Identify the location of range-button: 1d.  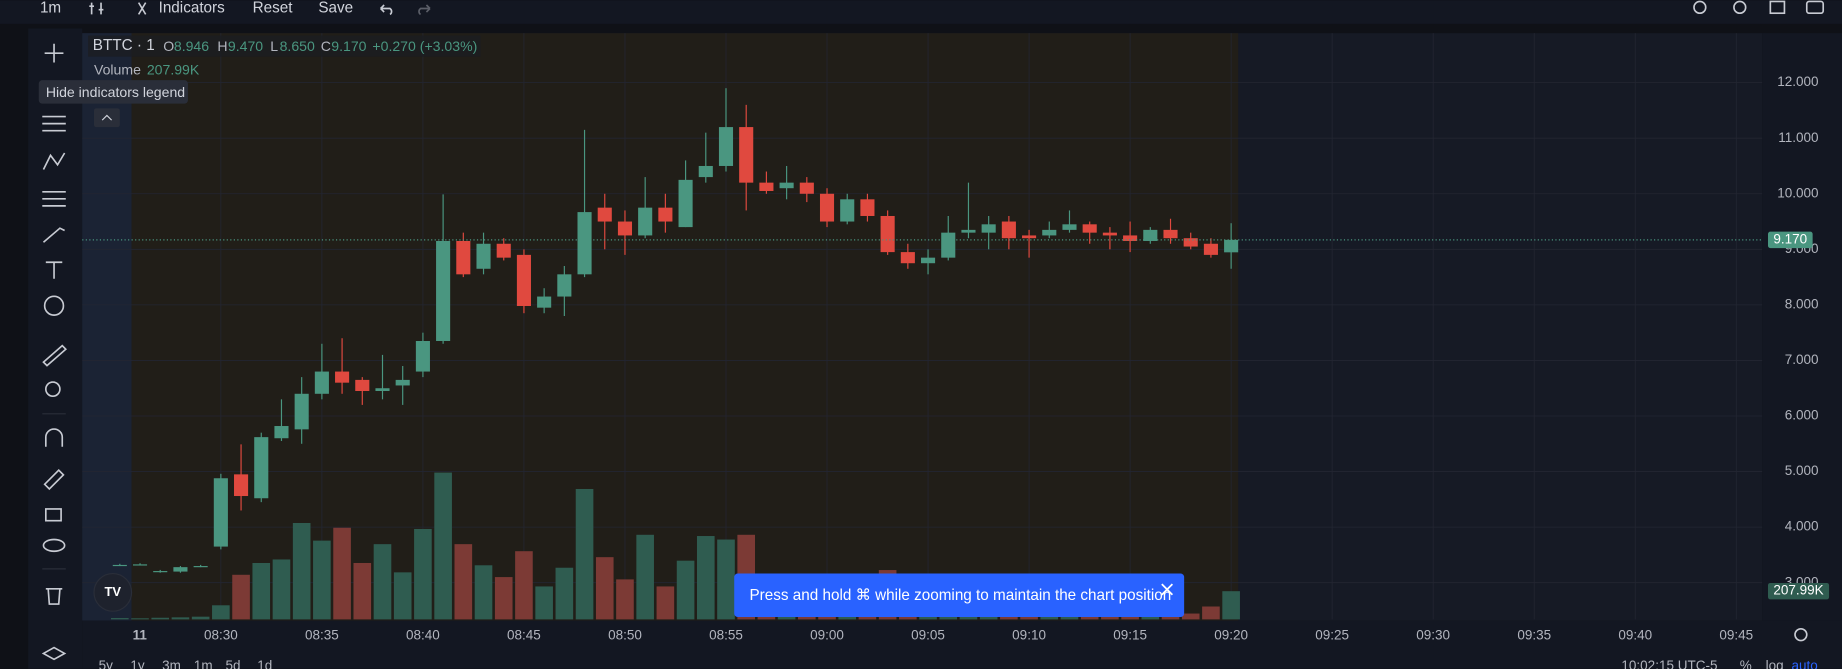
(264, 663).